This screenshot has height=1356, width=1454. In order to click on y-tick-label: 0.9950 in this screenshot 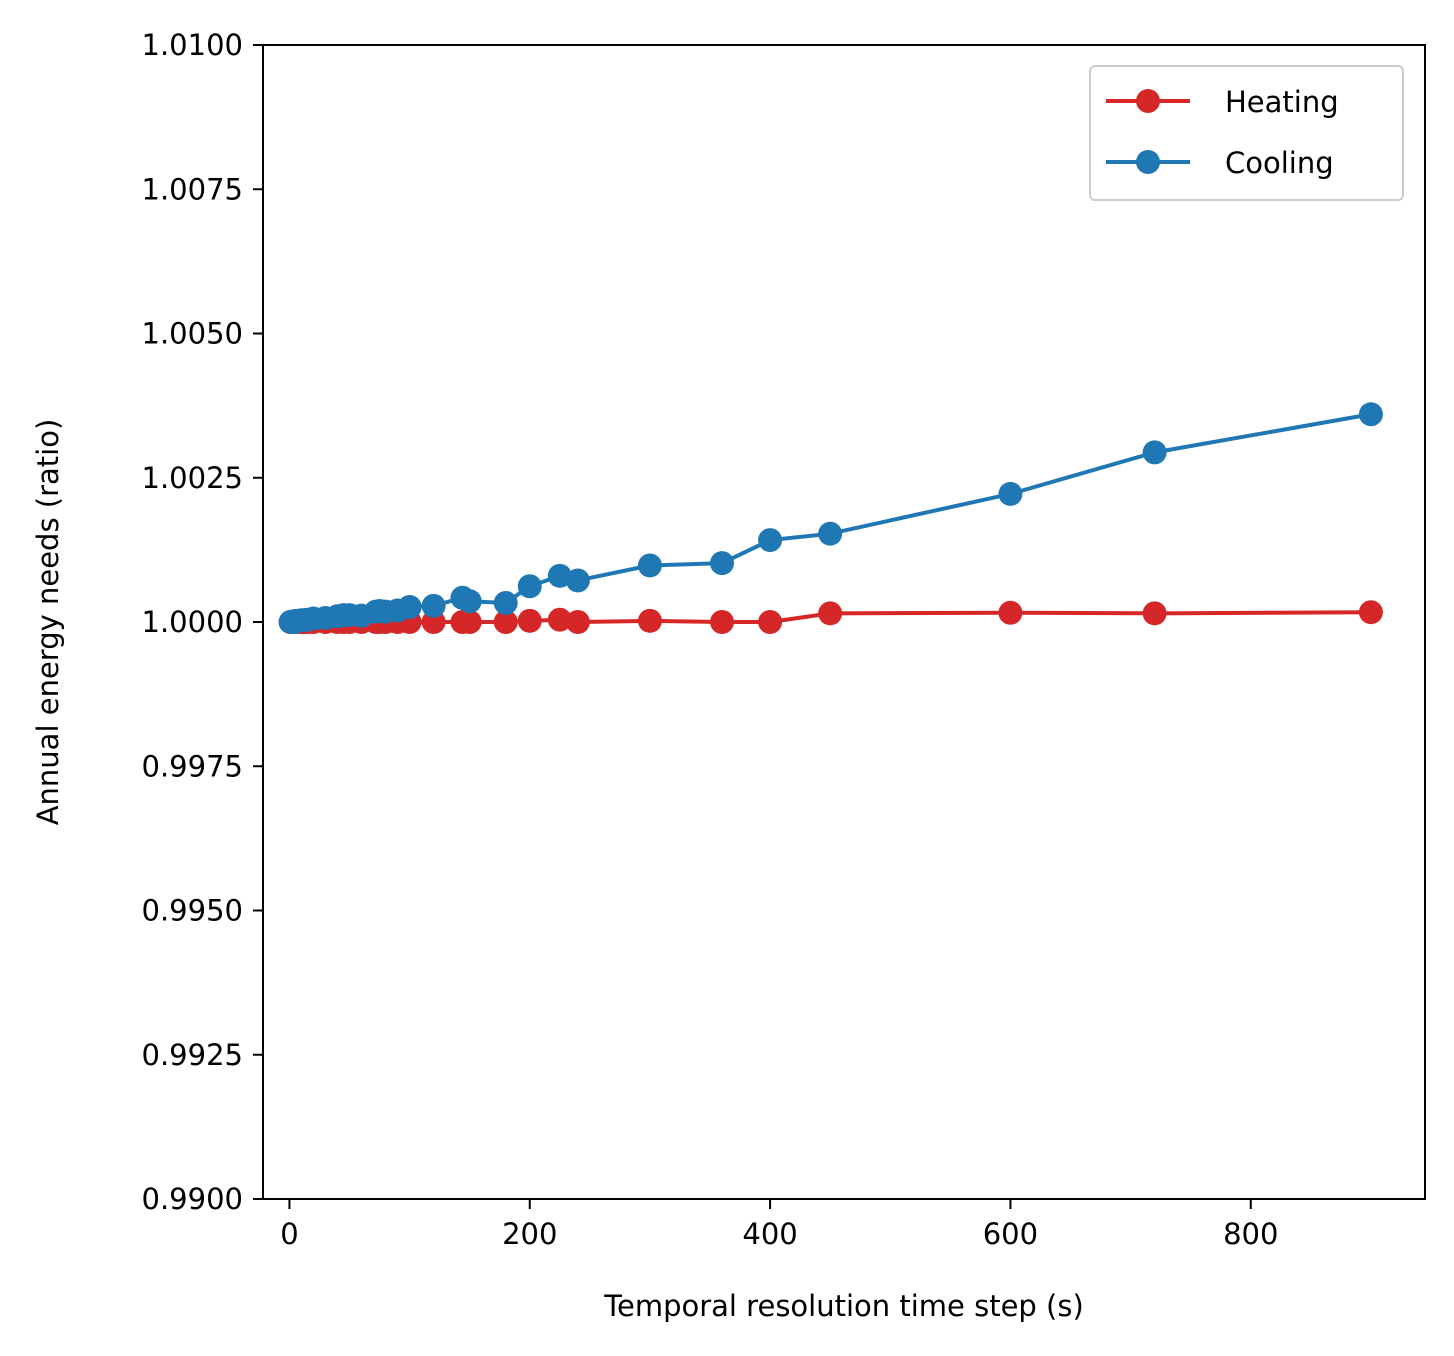, I will do `click(192, 911)`.